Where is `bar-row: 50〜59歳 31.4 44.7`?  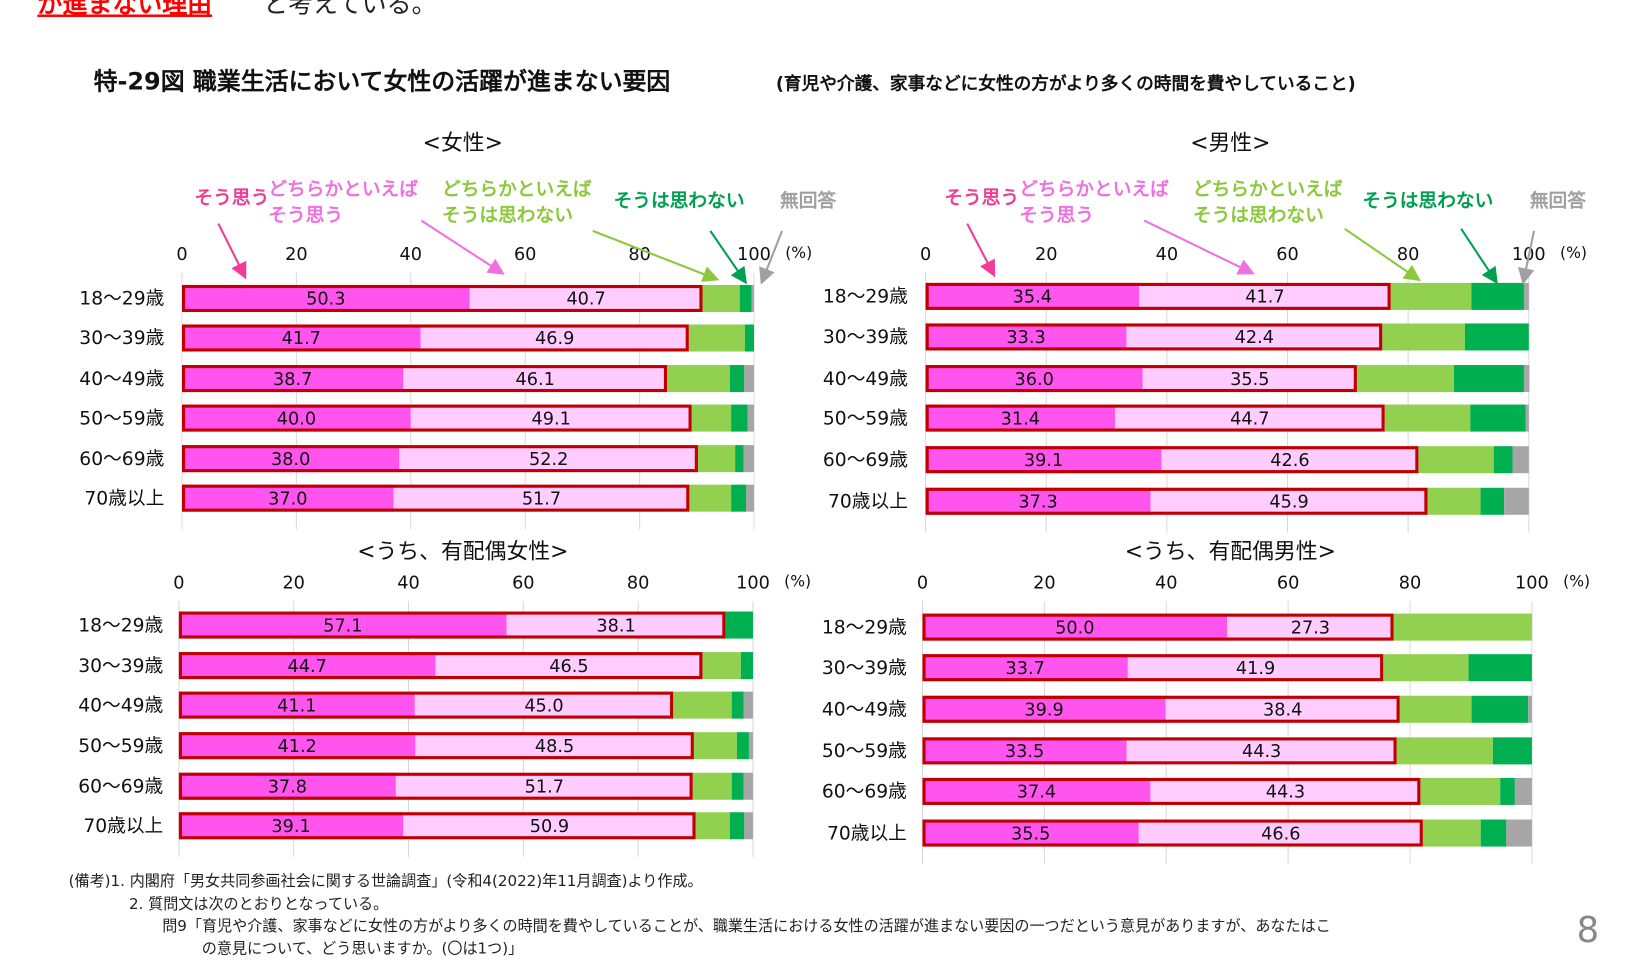 bar-row: 50〜59歳 31.4 44.7 is located at coordinates (1176, 418).